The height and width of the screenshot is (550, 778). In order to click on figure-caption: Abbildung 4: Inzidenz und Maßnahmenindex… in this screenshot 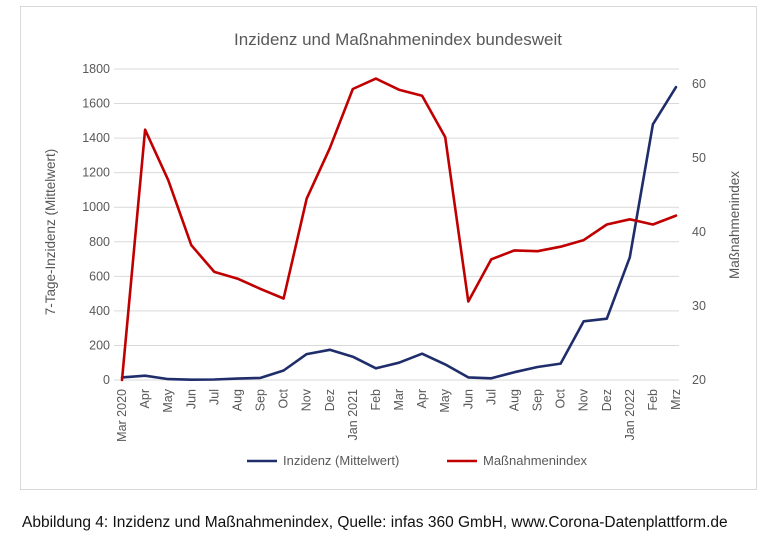, I will do `click(375, 522)`.